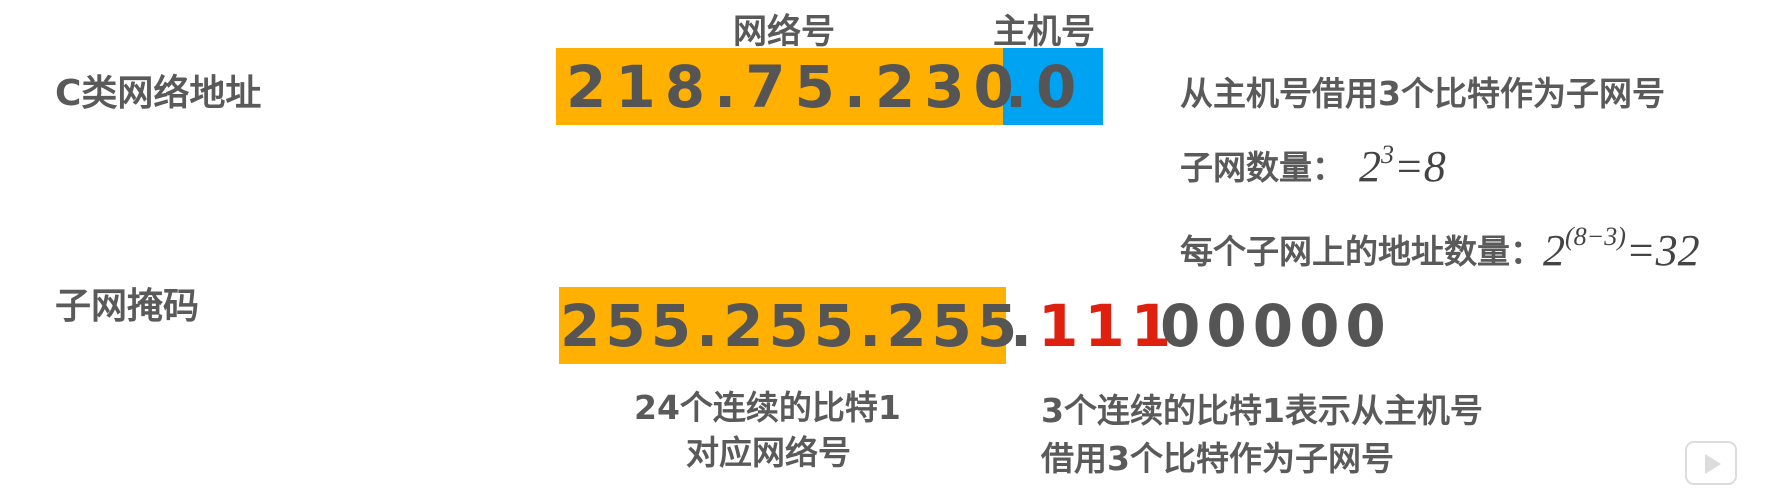  Describe the element at coordinates (1554, 250) in the screenshot. I see `addr-per-subnet-base: 2` at that location.